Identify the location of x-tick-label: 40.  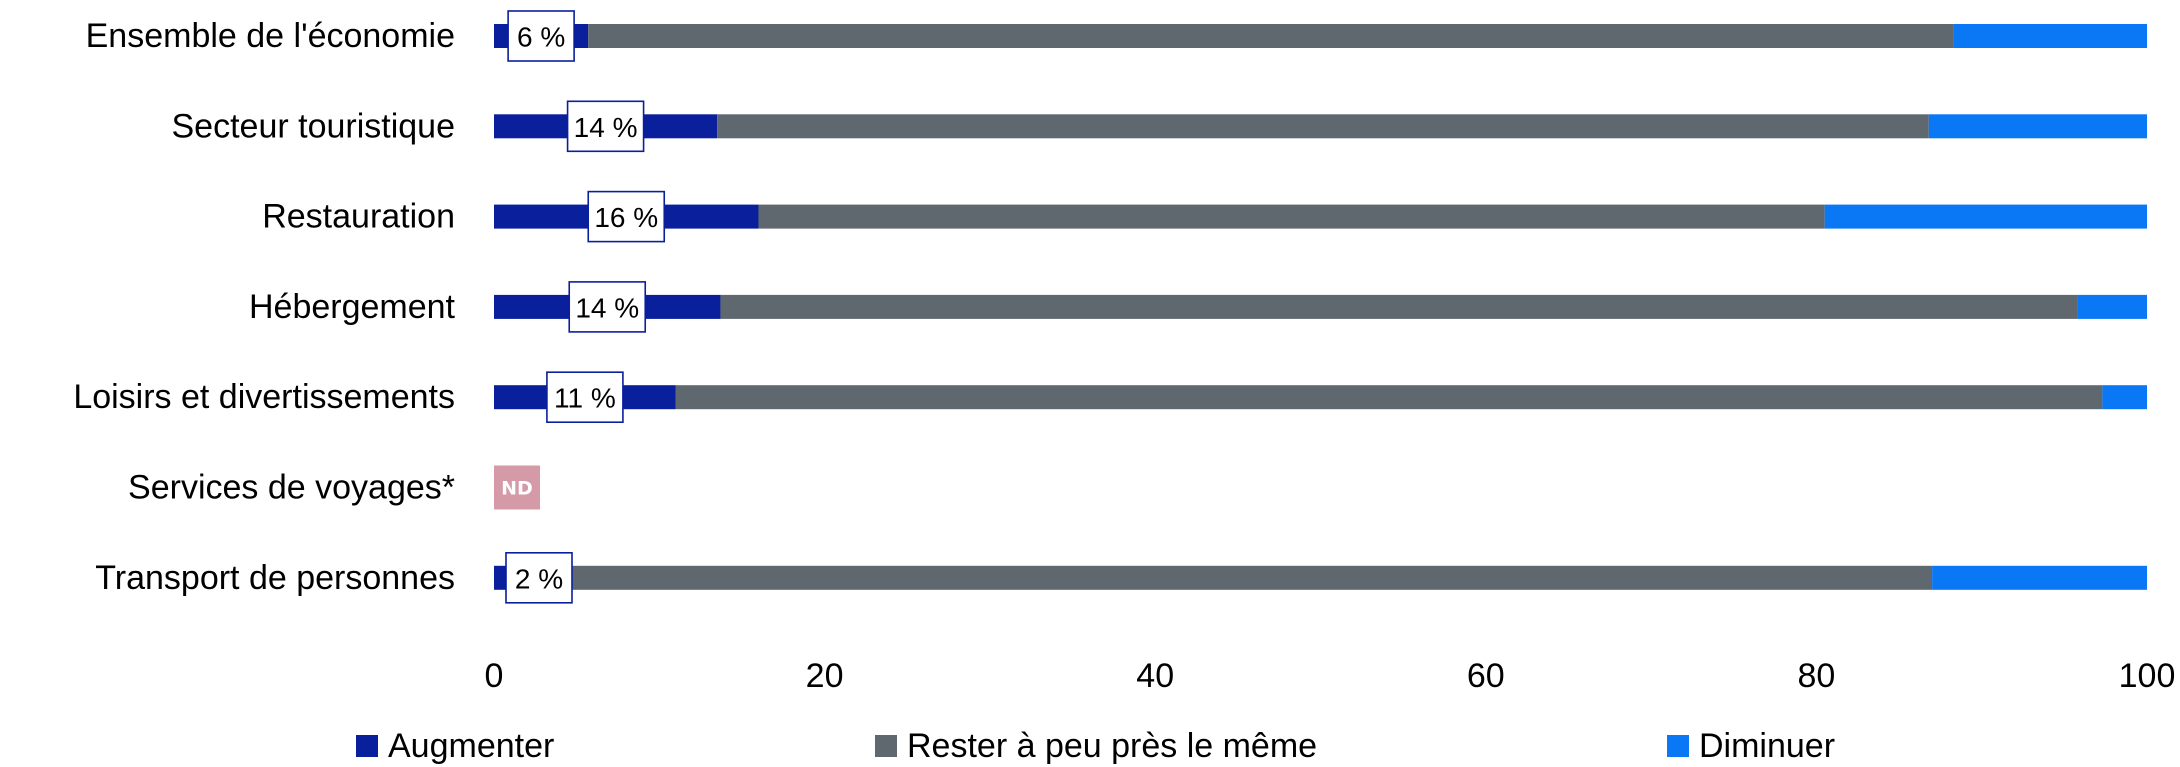
(1155, 676).